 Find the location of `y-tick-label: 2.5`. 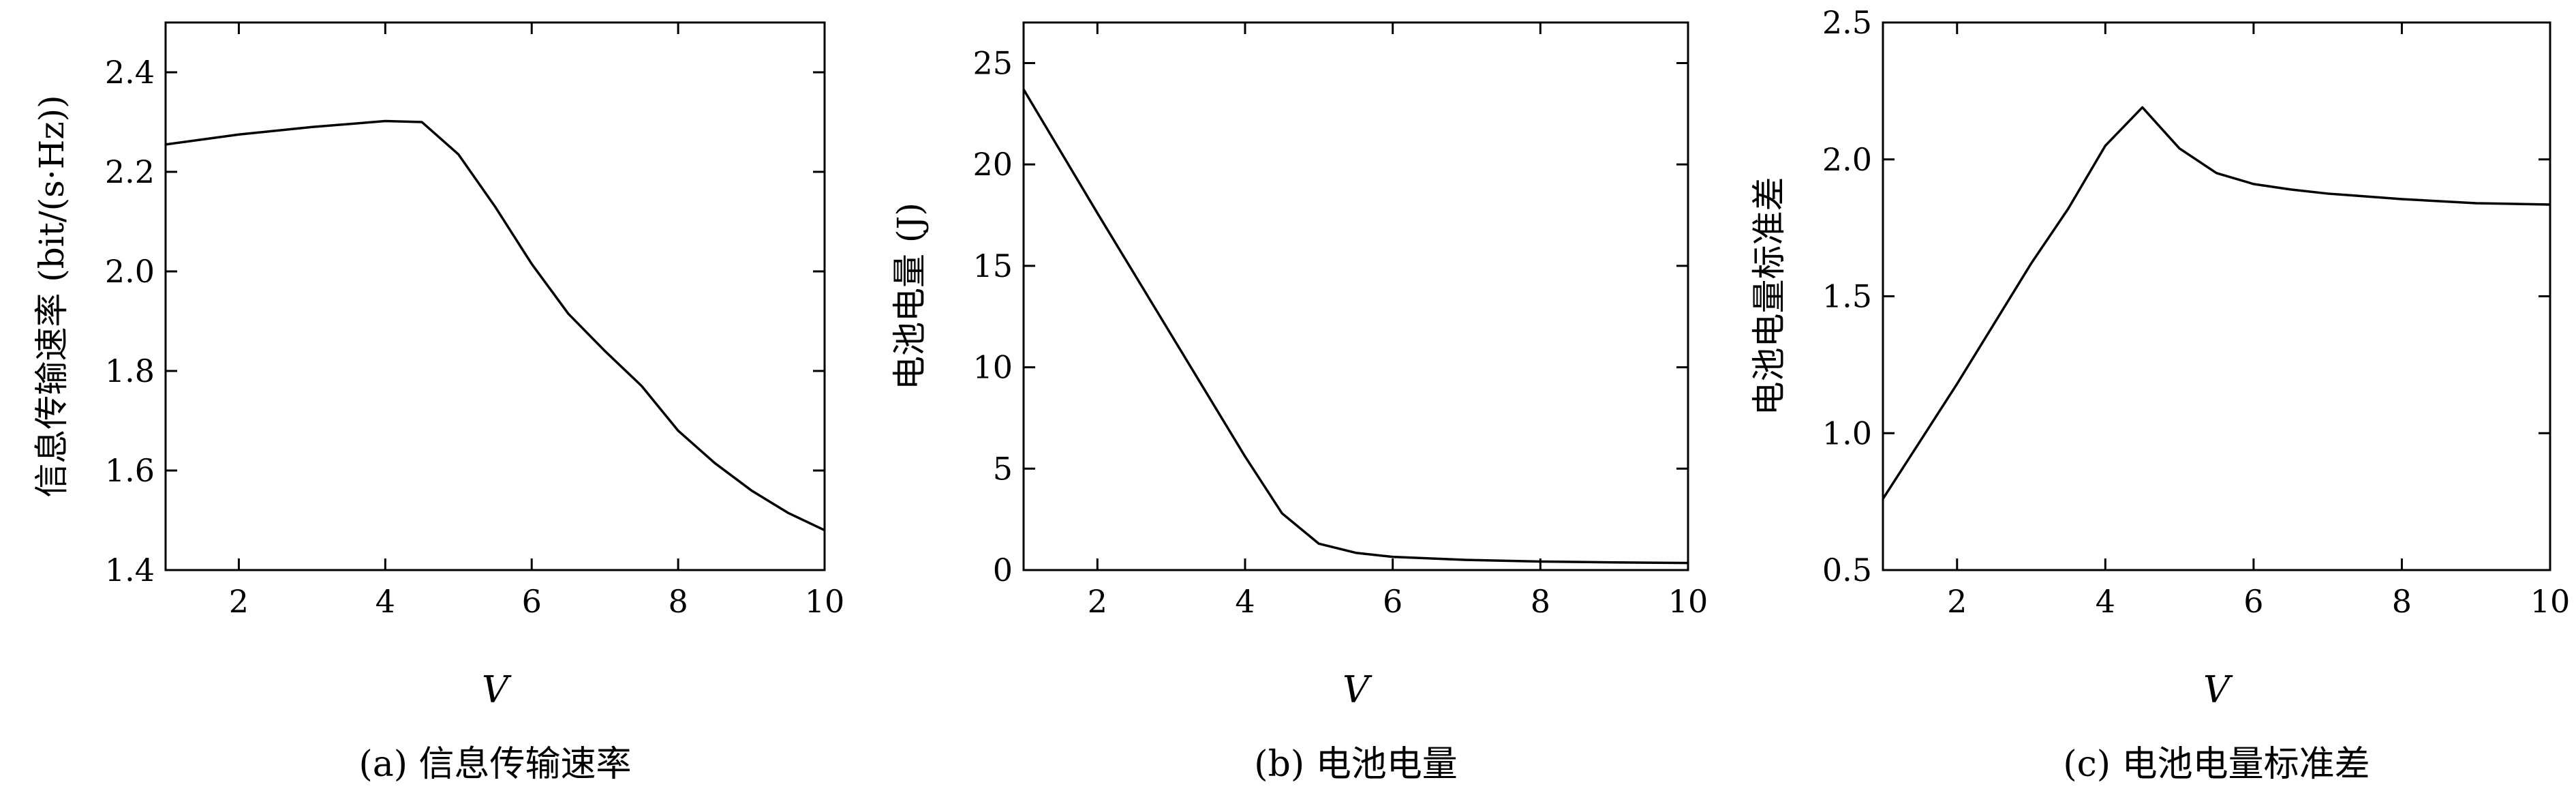

y-tick-label: 2.5 is located at coordinates (1847, 22).